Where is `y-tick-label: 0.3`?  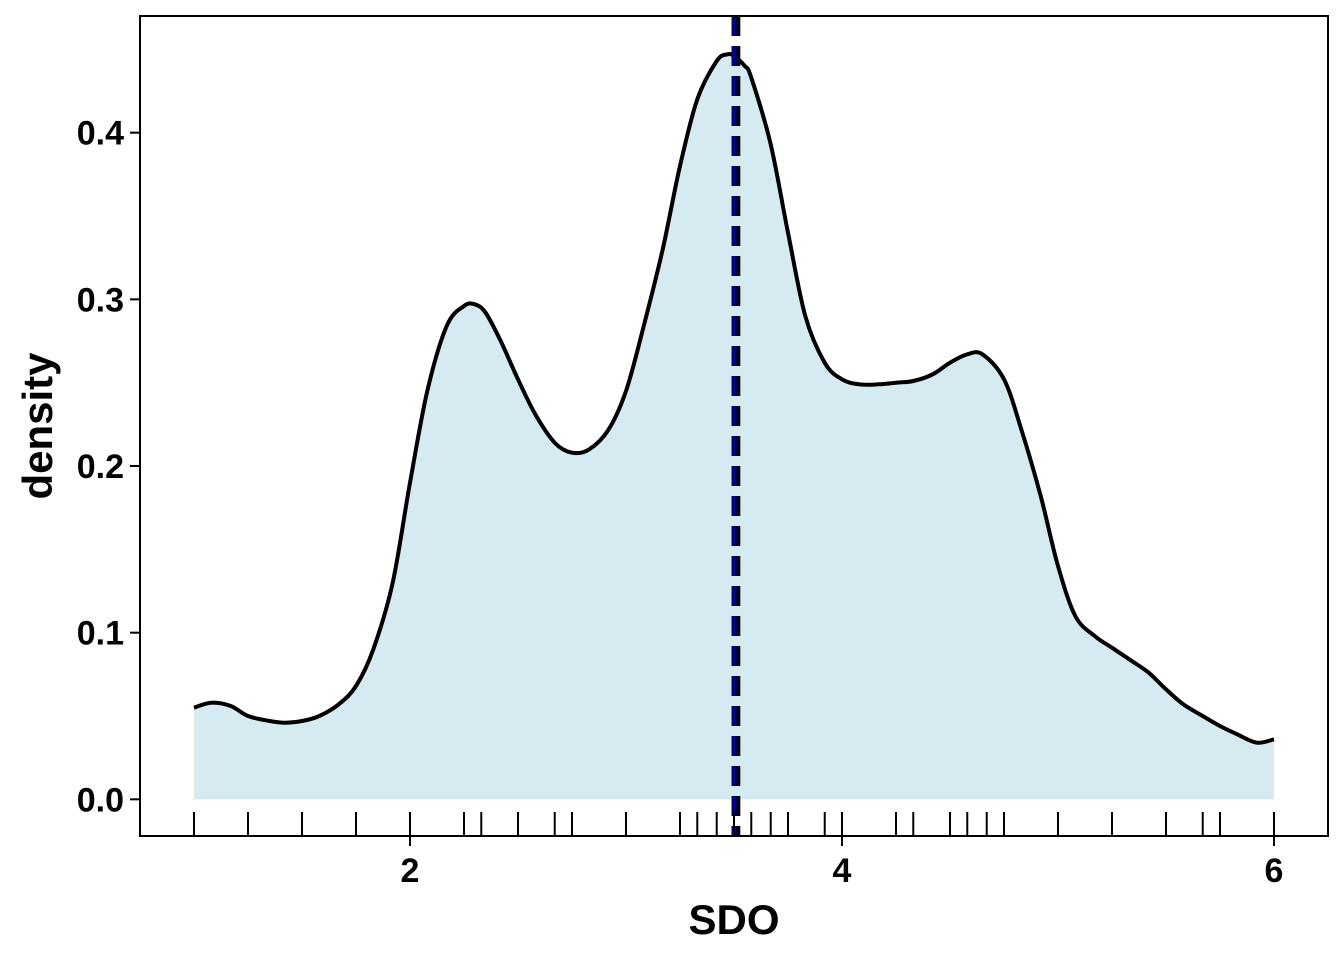 y-tick-label: 0.3 is located at coordinates (100, 300).